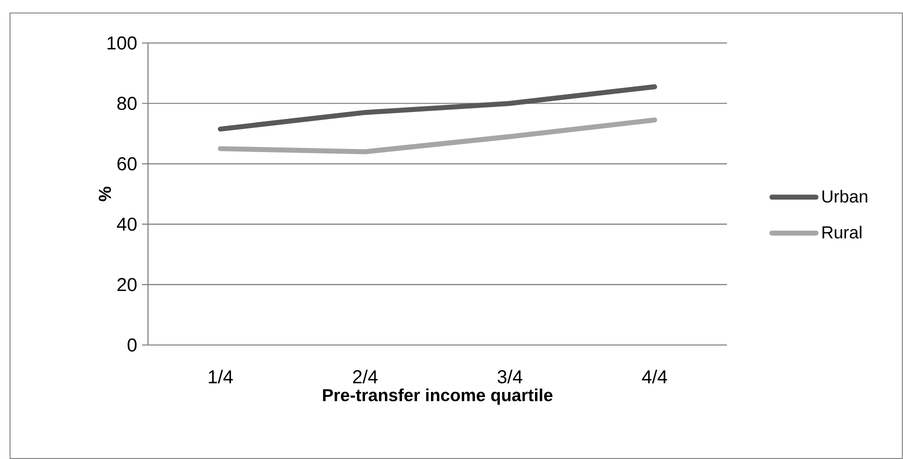 Image resolution: width=903 pixels, height=459 pixels. Describe the element at coordinates (126, 224) in the screenshot. I see `y-tick-label: 40` at that location.